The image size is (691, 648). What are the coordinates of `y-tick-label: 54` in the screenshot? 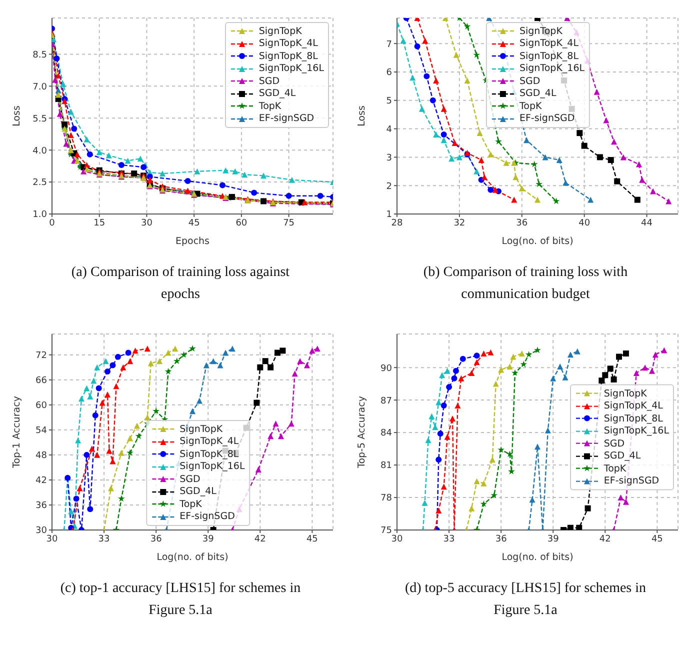 It's located at (42, 431).